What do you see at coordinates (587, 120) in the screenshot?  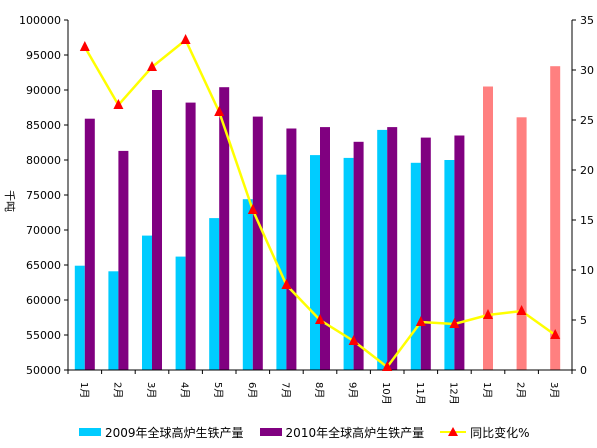 I see `y2-tick-label: 25` at bounding box center [587, 120].